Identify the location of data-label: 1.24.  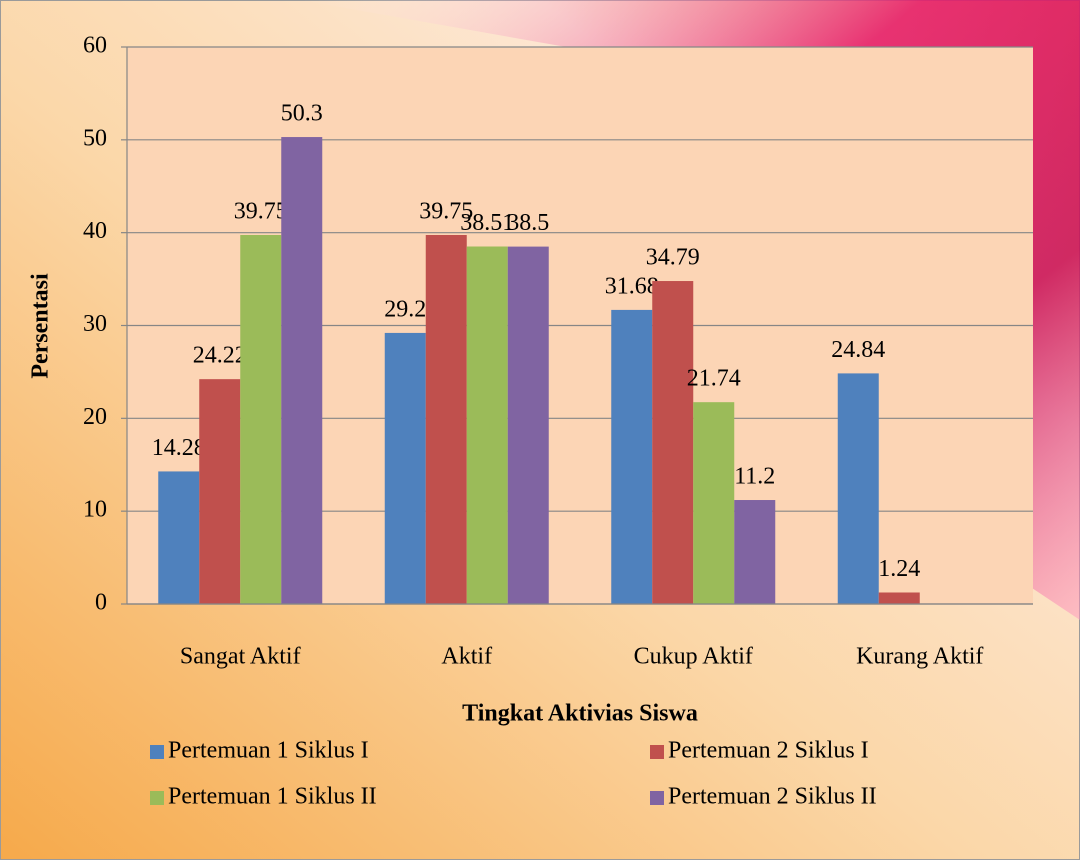
(899, 569).